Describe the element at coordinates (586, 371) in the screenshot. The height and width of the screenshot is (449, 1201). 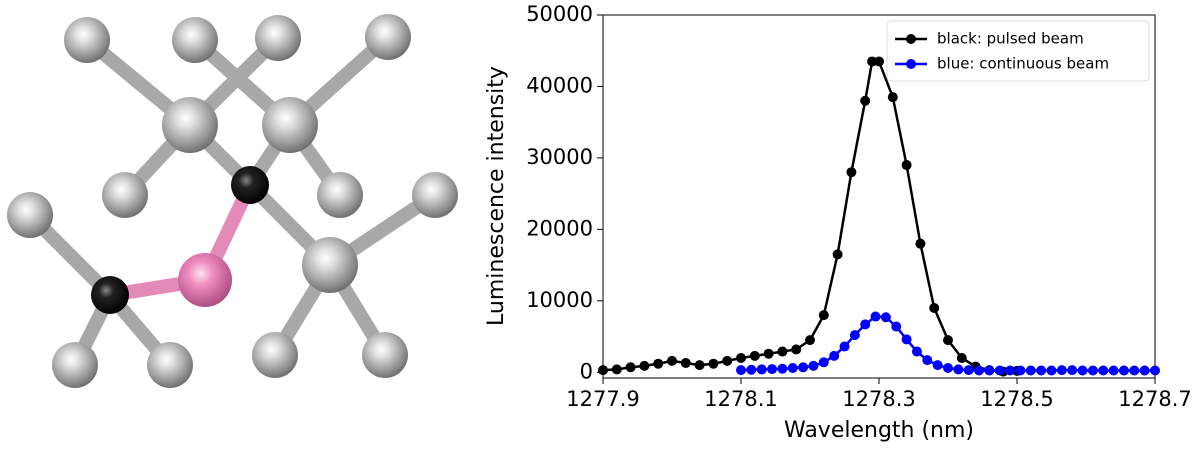
I see `y-tick-label: 0` at that location.